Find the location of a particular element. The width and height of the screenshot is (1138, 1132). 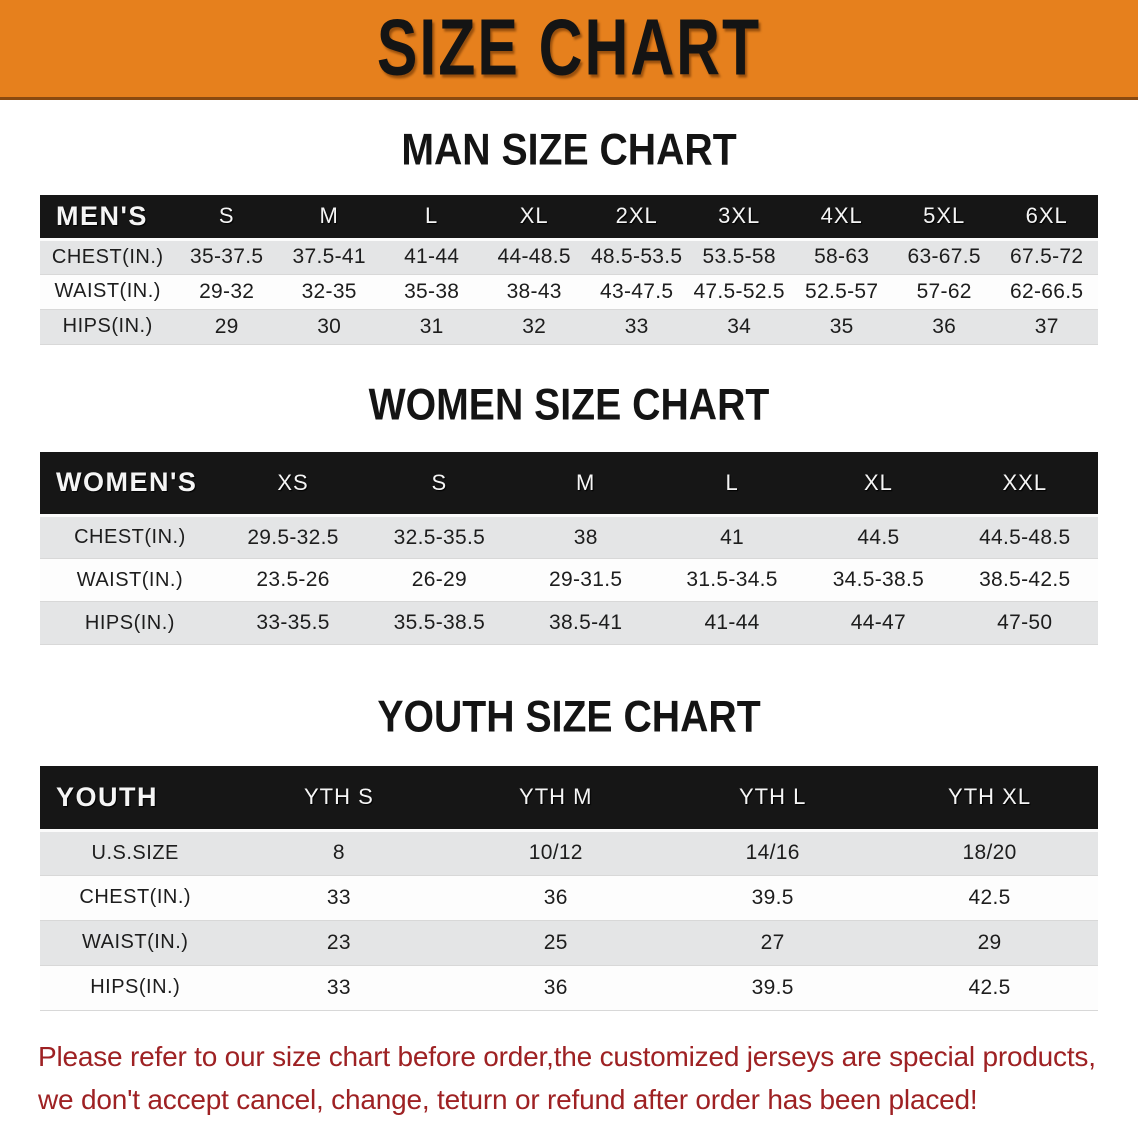

size-value: 62-66.5 is located at coordinates (1046, 292).